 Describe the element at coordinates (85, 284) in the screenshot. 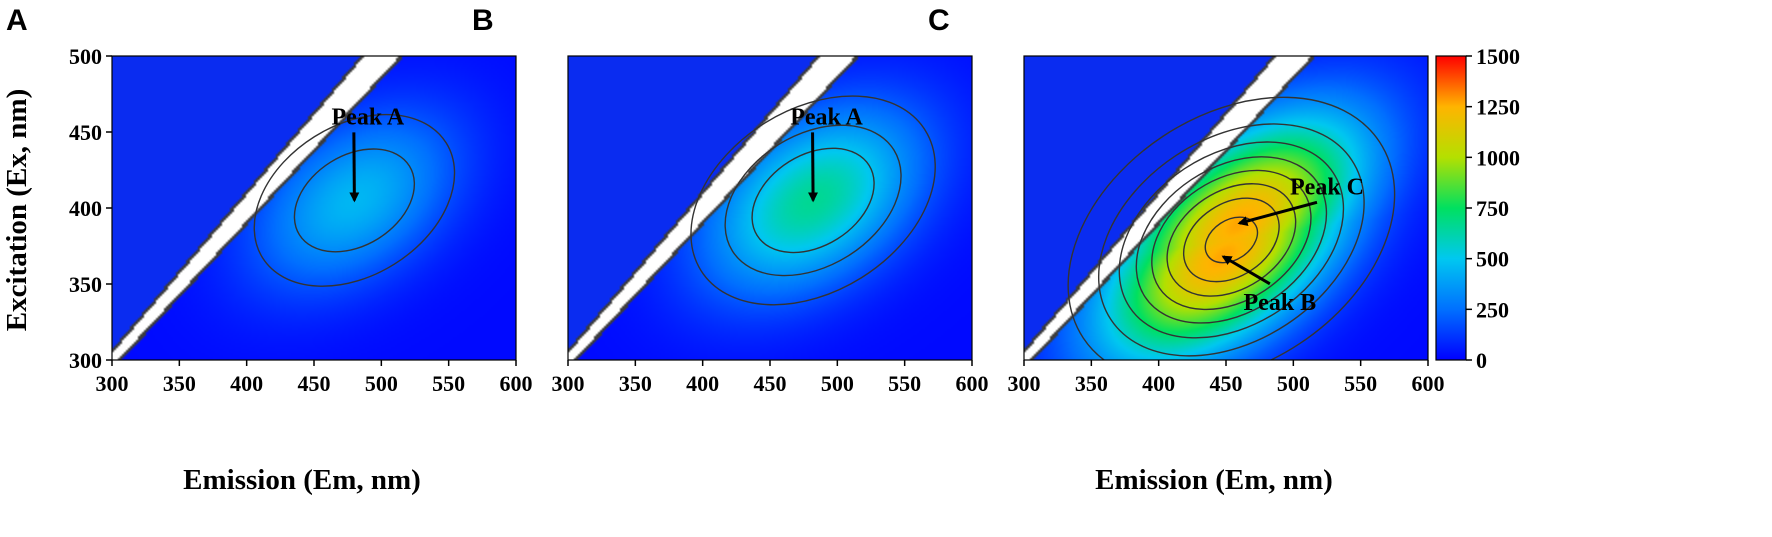

I see `y-tick-label: 350` at that location.